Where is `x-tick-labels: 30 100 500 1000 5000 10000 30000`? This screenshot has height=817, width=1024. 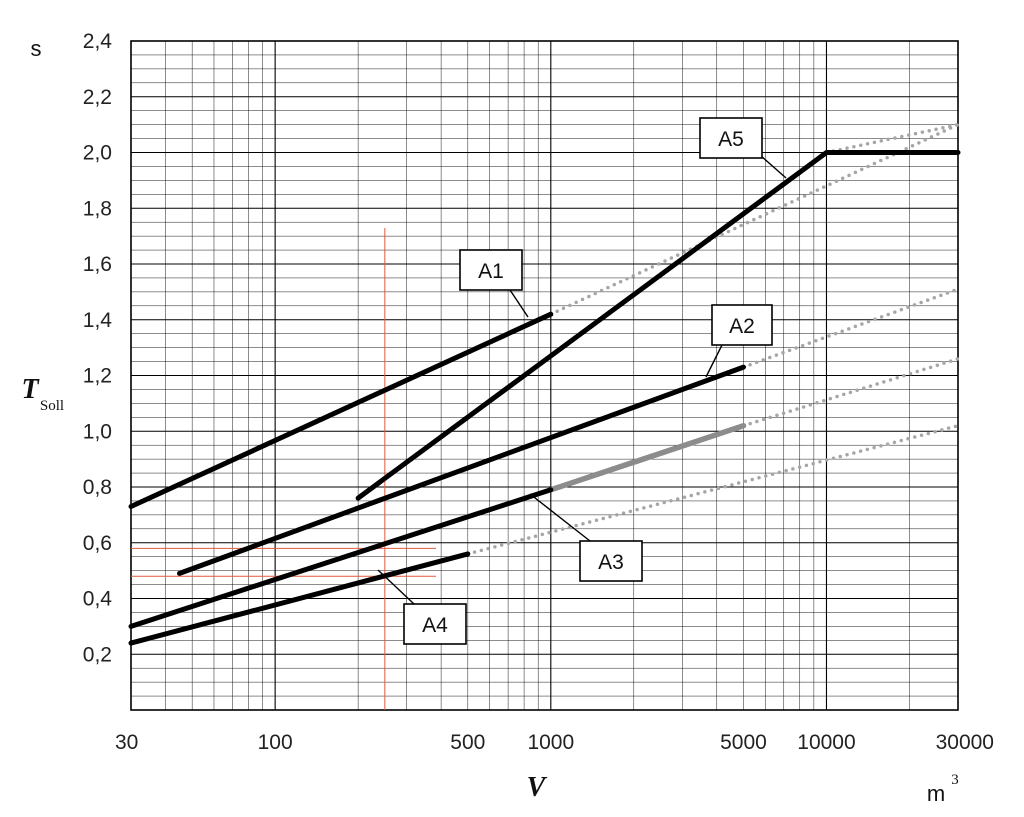
x-tick-labels: 30 100 500 1000 5000 10000 30000 is located at coordinates (554, 742).